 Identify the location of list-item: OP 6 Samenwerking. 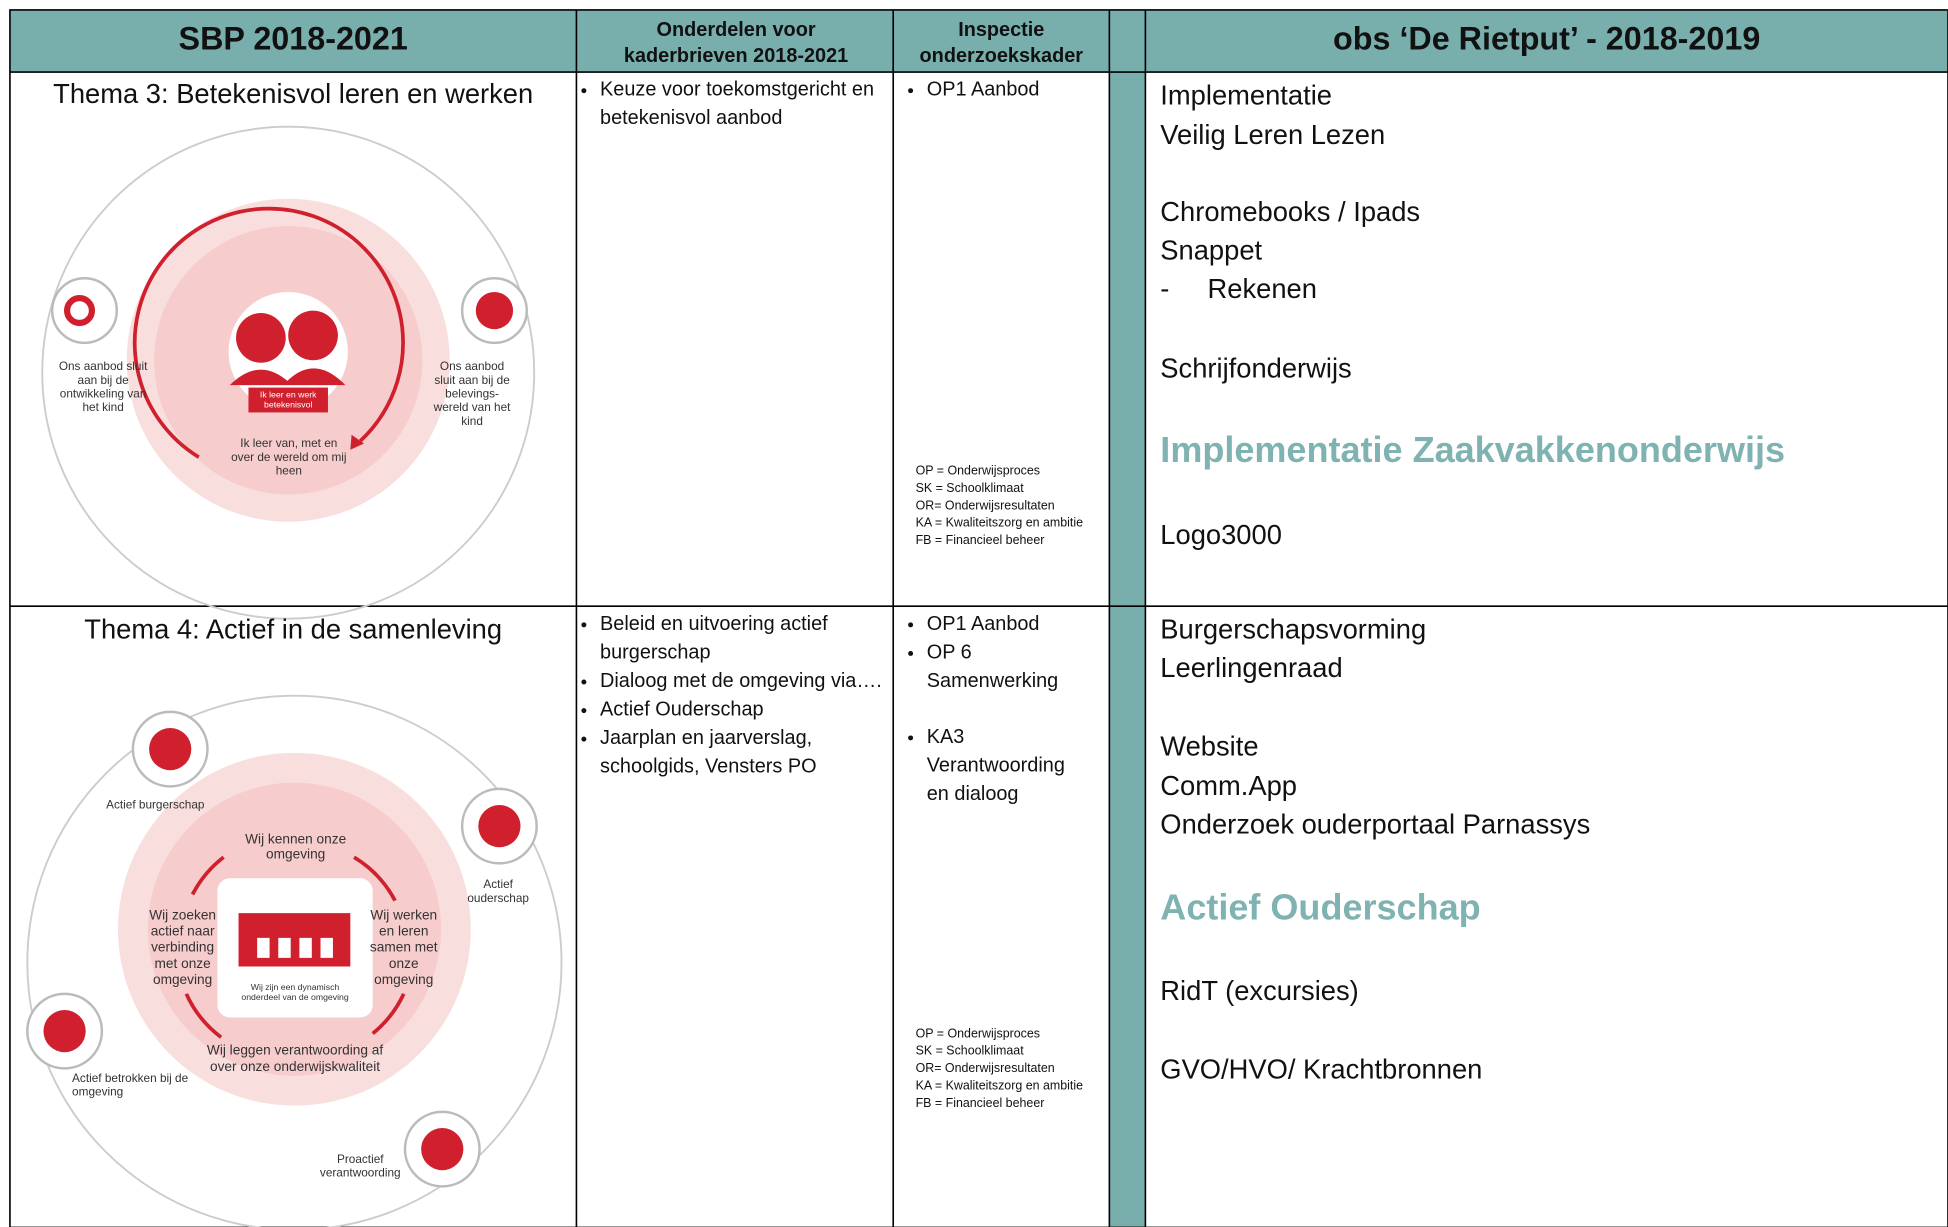
(998, 667).